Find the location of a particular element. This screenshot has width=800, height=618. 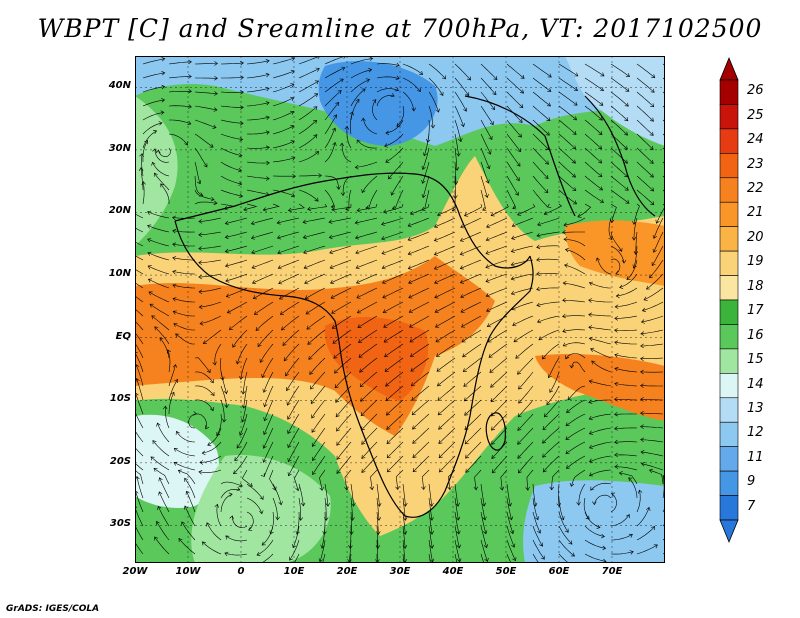

colorbar-label: 11 is located at coordinates (755, 457).